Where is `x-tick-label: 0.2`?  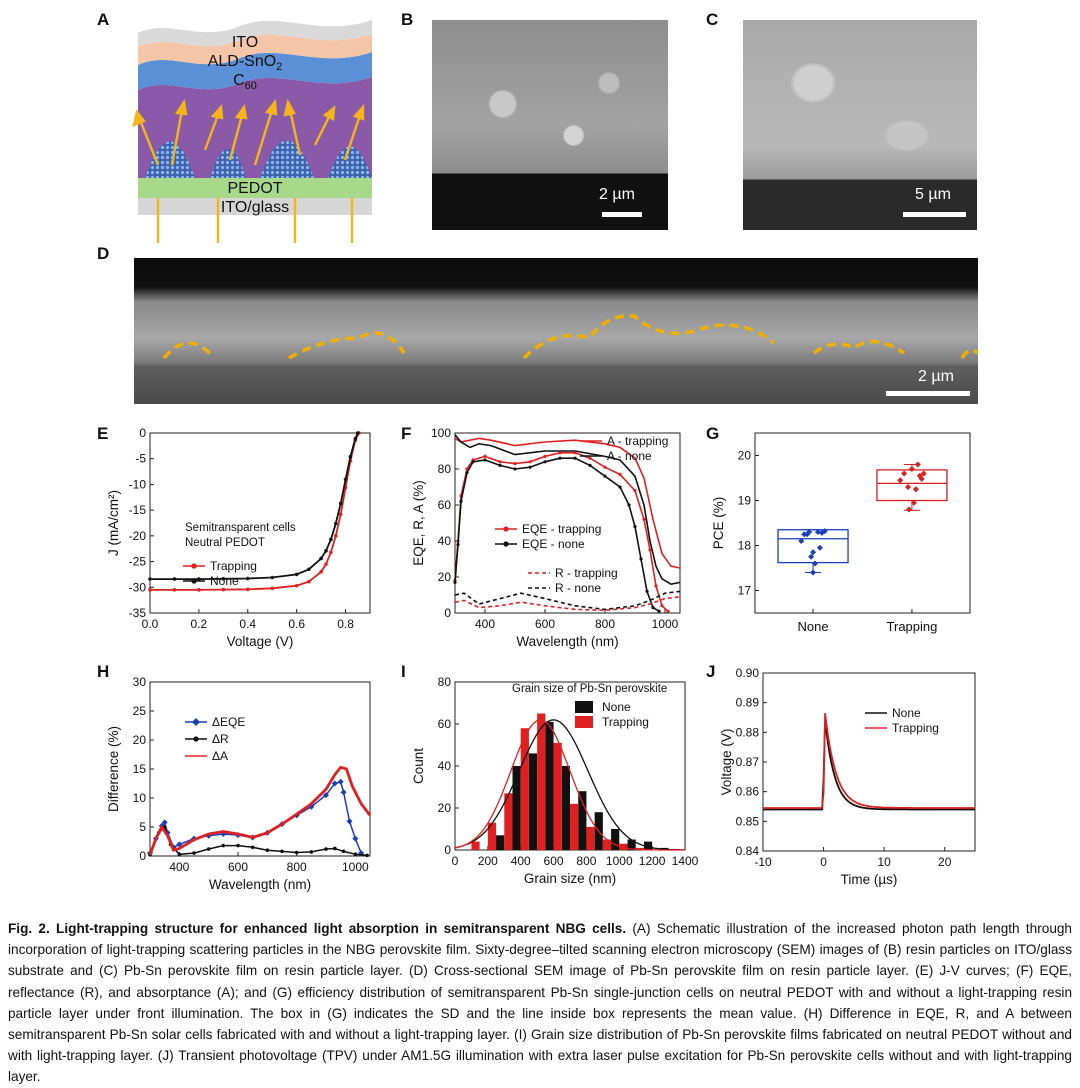 x-tick-label: 0.2 is located at coordinates (199, 624).